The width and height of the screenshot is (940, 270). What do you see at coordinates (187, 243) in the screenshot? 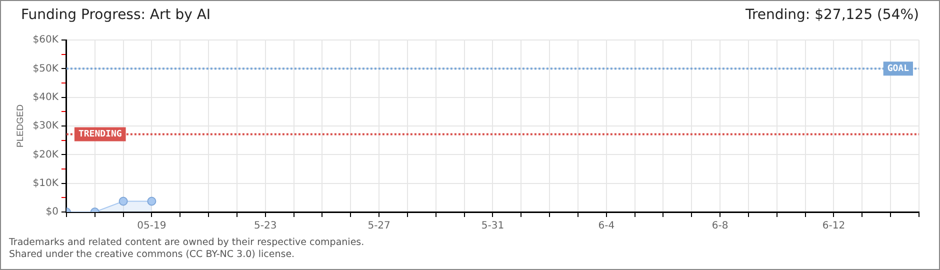
I see `text: Trademarks and related content are owned by their respective companies.` at bounding box center [187, 243].